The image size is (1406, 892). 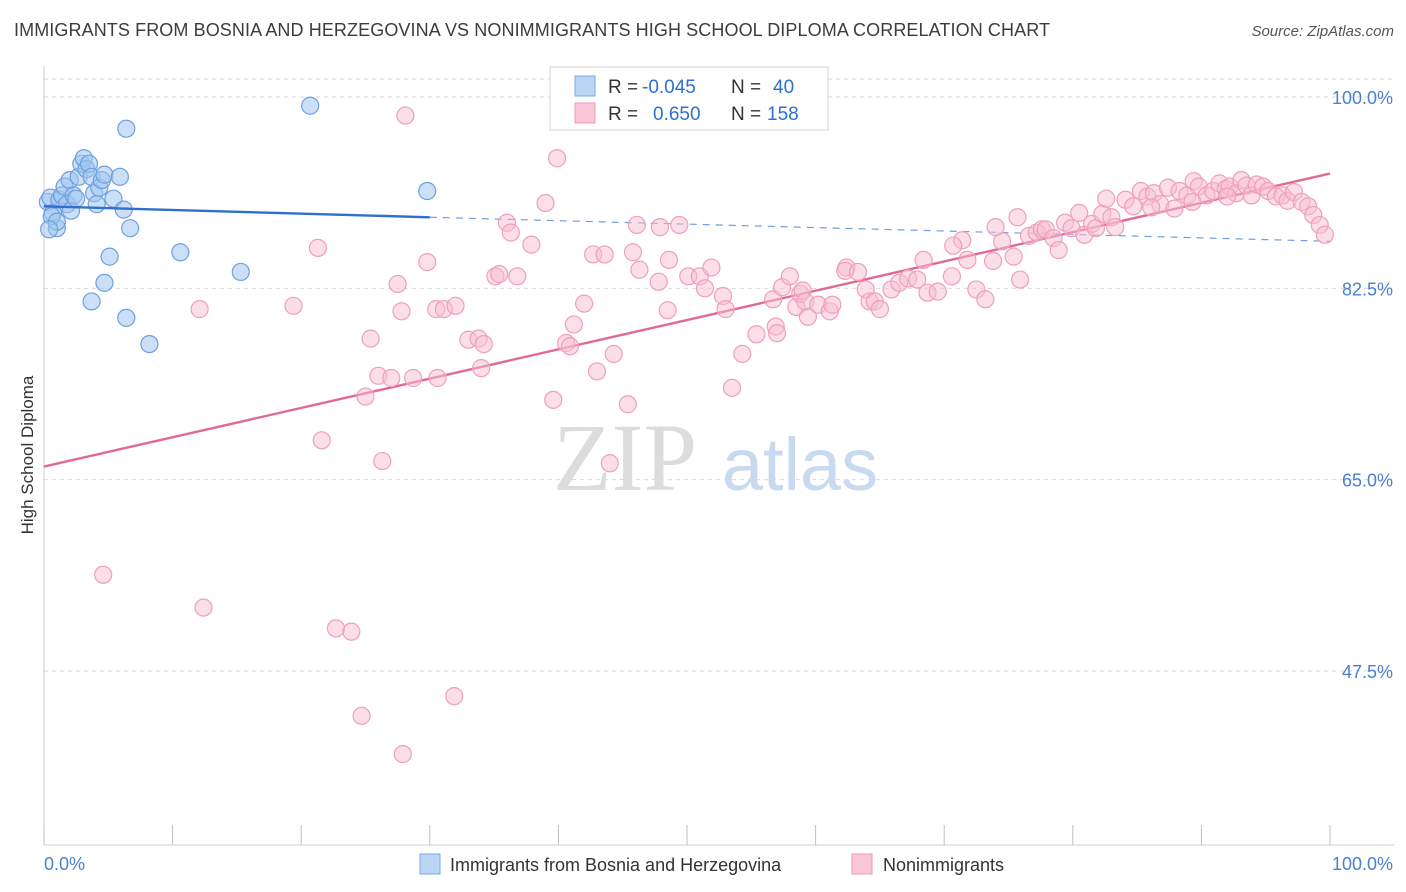 What do you see at coordinates (430, 864) in the screenshot?
I see `legend-bottom-swatch-blue` at bounding box center [430, 864].